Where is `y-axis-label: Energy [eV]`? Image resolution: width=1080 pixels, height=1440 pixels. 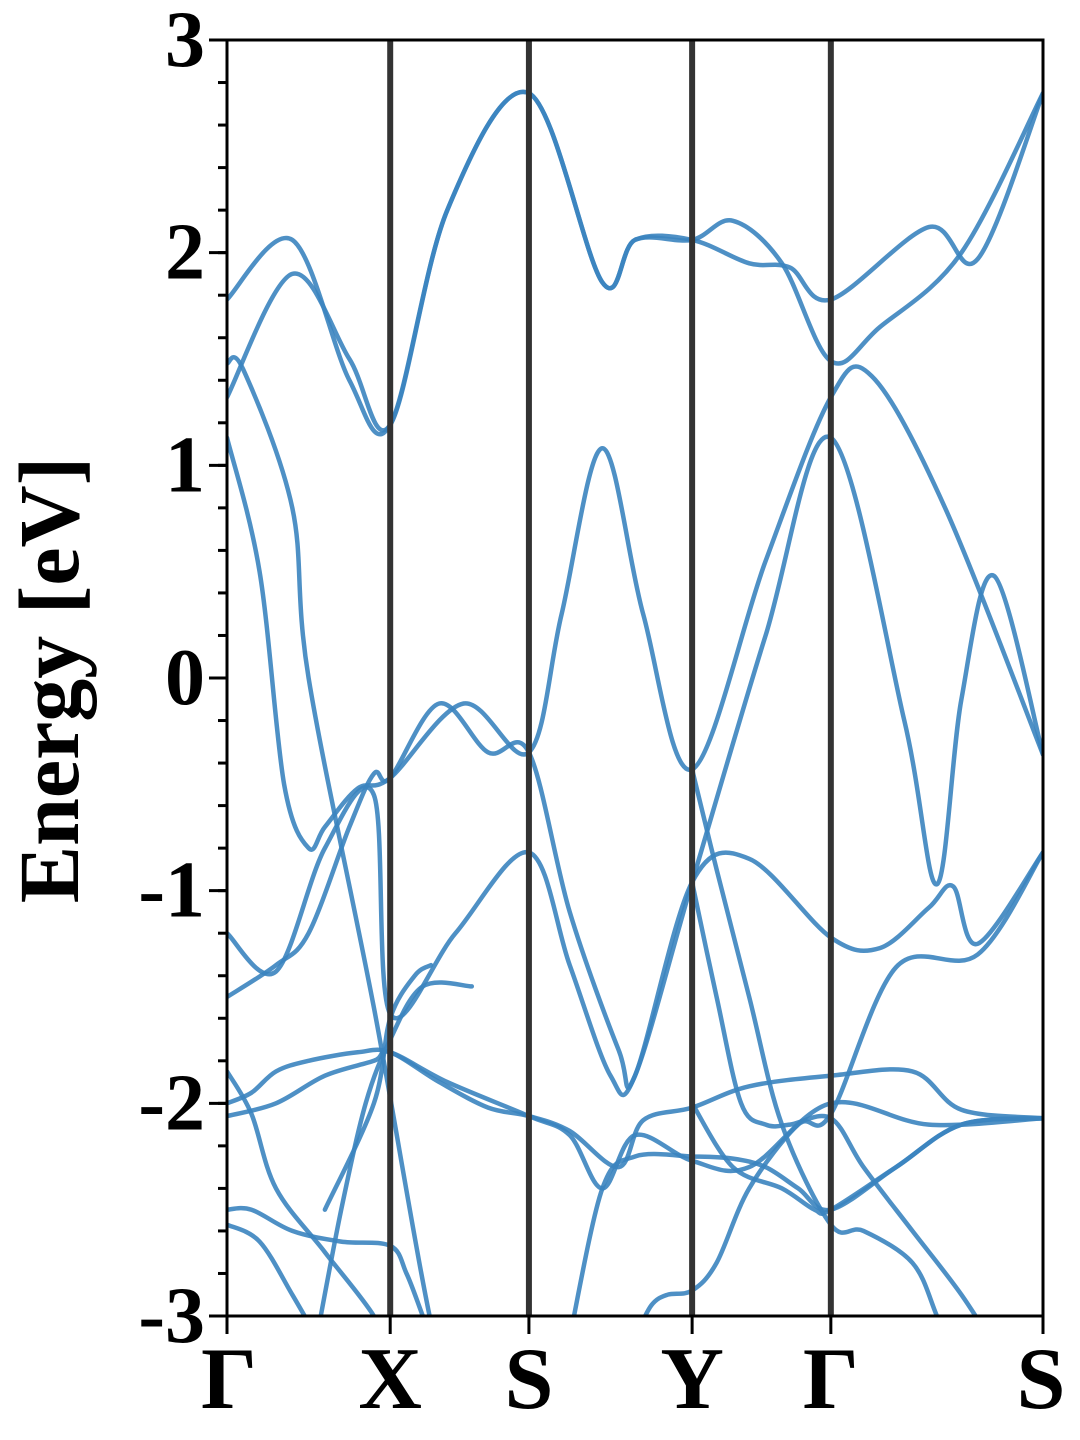
y-axis-label: Energy [eV] is located at coordinates (49, 680).